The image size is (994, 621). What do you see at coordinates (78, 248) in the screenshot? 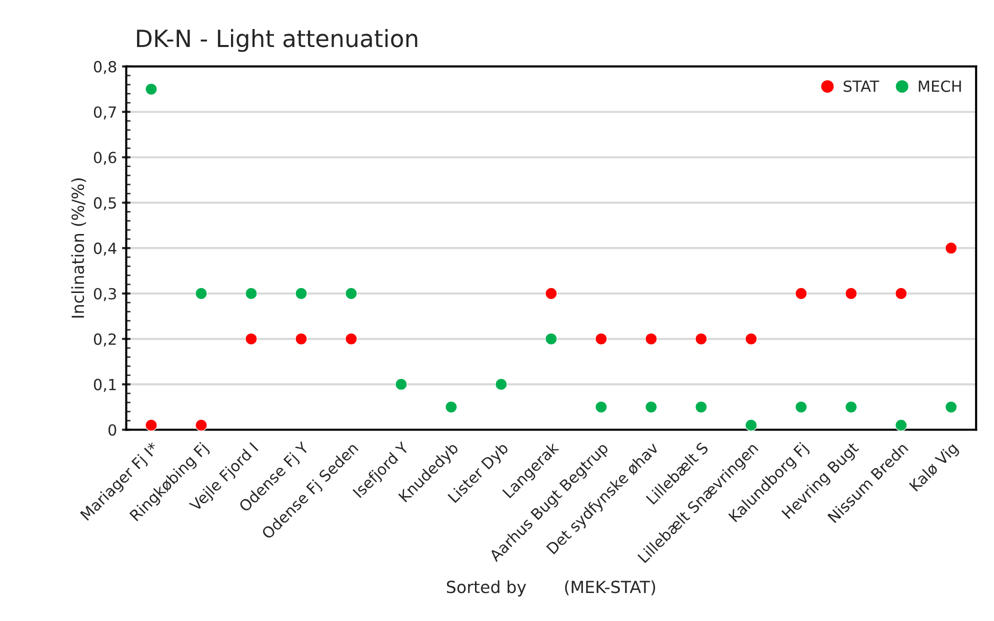
I see `y-axis-title: Inclination (%/%)` at bounding box center [78, 248].